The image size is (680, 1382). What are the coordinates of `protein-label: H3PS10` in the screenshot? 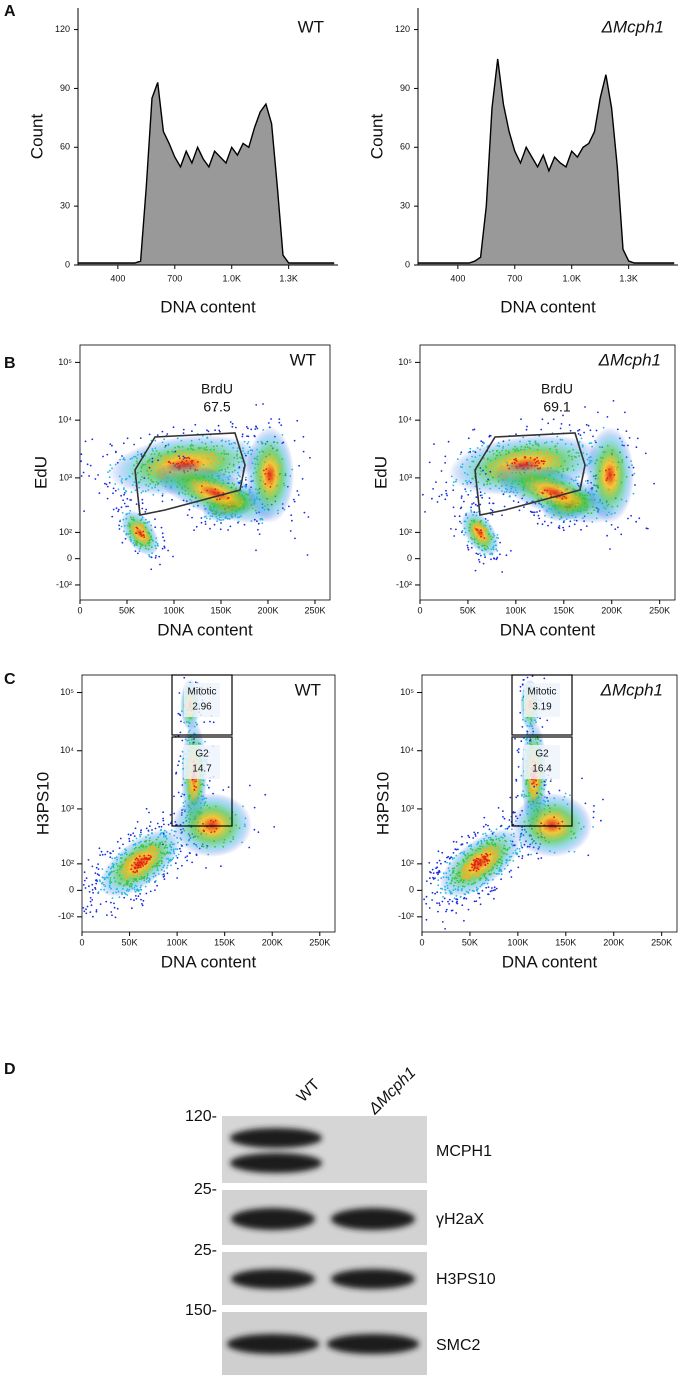 It's located at (466, 1279).